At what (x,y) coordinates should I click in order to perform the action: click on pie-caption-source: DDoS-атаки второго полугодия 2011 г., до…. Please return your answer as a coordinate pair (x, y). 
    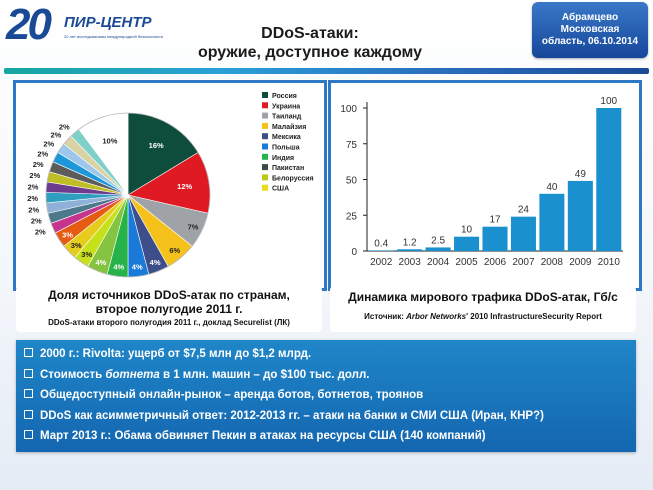
    Looking at the image, I should click on (169, 322).